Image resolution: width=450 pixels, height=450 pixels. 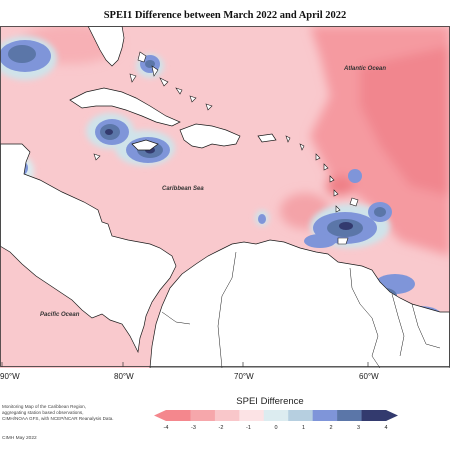 What do you see at coordinates (369, 376) in the screenshot?
I see `lon-label-60w: 60°W` at bounding box center [369, 376].